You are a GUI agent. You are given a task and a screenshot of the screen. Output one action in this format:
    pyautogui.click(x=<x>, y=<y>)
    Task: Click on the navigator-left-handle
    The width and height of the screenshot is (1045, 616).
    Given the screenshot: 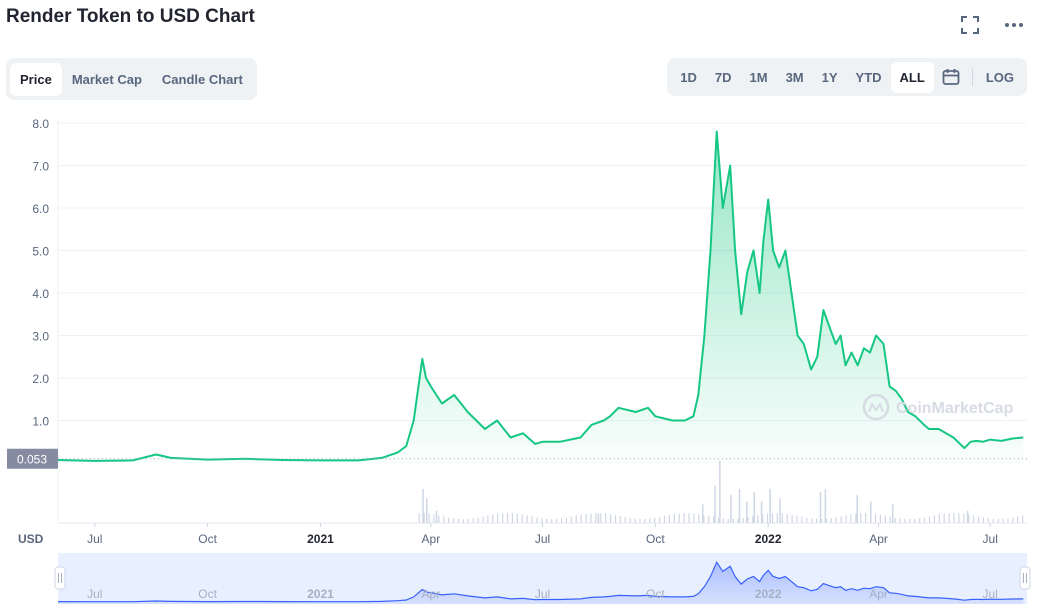 What is the action you would take?
    pyautogui.click(x=60, y=578)
    